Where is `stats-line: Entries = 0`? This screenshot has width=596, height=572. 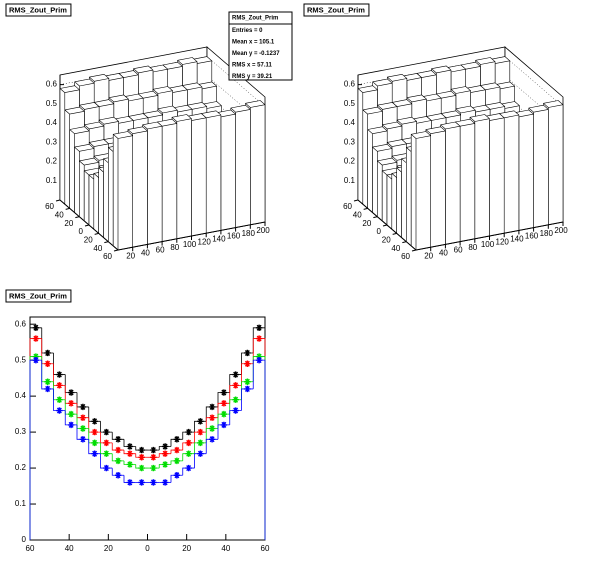
stats-line: Entries = 0 is located at coordinates (247, 31).